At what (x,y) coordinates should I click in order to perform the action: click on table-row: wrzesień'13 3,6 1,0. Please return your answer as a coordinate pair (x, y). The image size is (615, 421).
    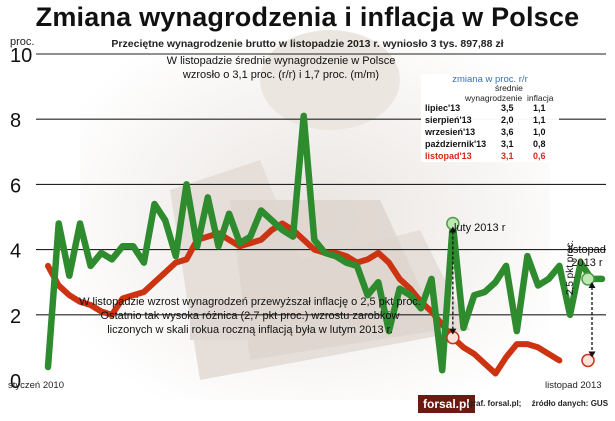
    Looking at the image, I should click on (490, 133).